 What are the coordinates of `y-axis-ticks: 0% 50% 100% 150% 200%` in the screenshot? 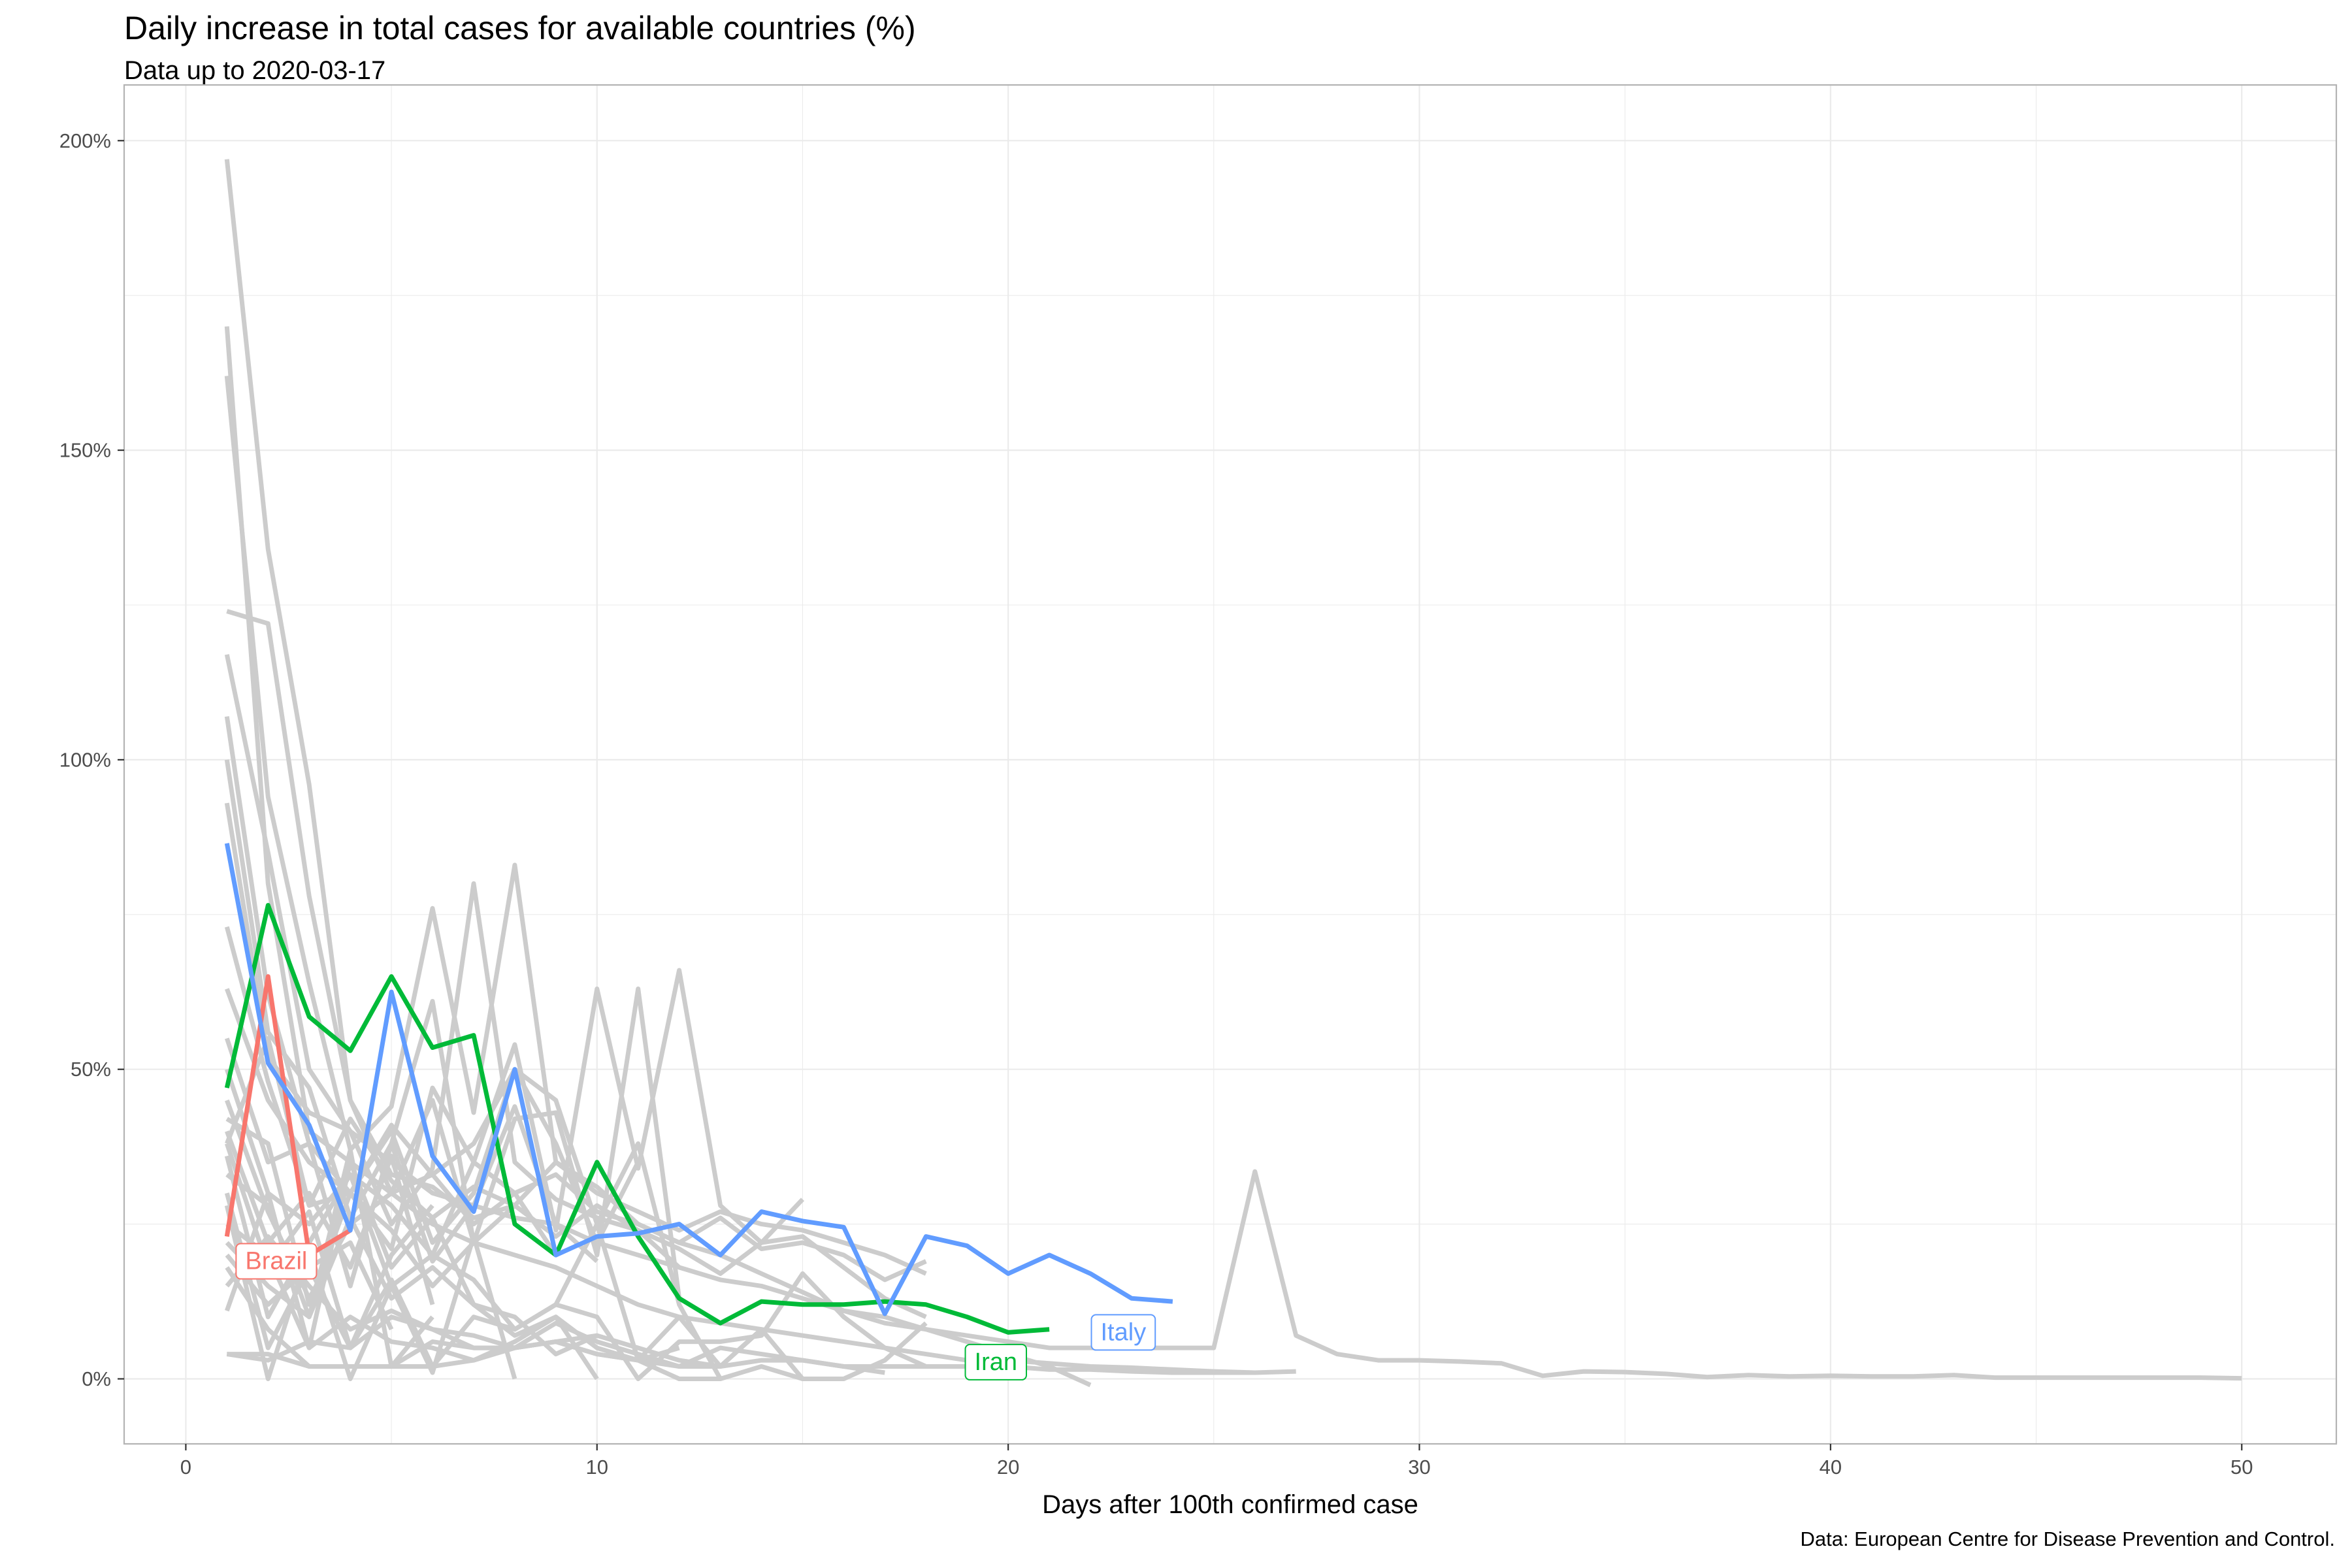 It's located at (91, 759).